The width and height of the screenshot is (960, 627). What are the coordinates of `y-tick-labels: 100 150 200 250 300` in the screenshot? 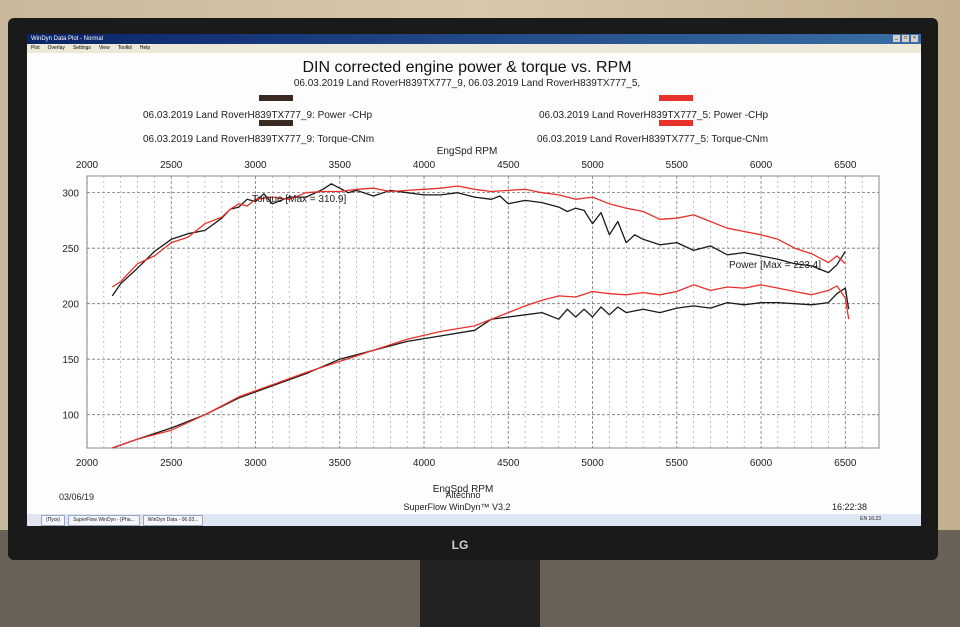 It's located at (70, 305).